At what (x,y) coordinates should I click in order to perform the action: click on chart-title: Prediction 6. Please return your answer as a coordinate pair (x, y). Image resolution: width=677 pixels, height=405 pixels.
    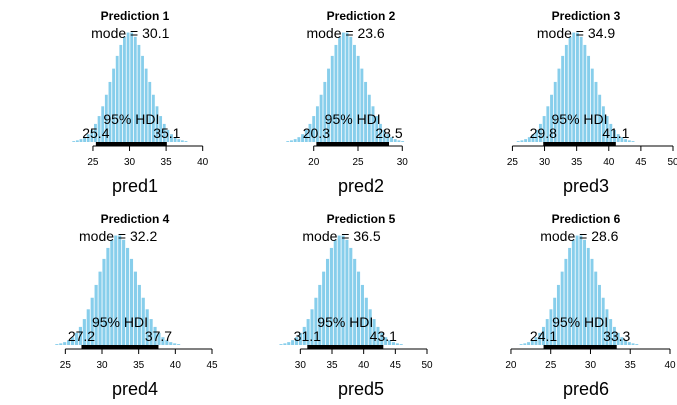
    Looking at the image, I should click on (586, 219).